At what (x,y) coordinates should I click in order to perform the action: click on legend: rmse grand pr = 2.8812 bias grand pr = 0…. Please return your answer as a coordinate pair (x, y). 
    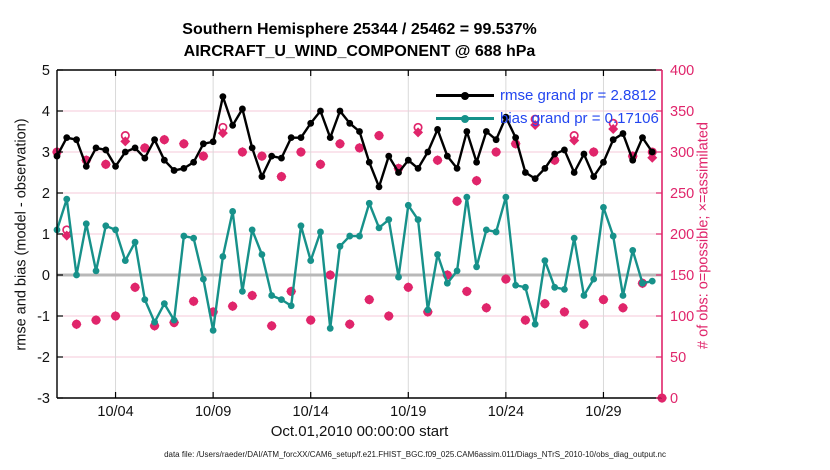
    Looking at the image, I should click on (547, 107).